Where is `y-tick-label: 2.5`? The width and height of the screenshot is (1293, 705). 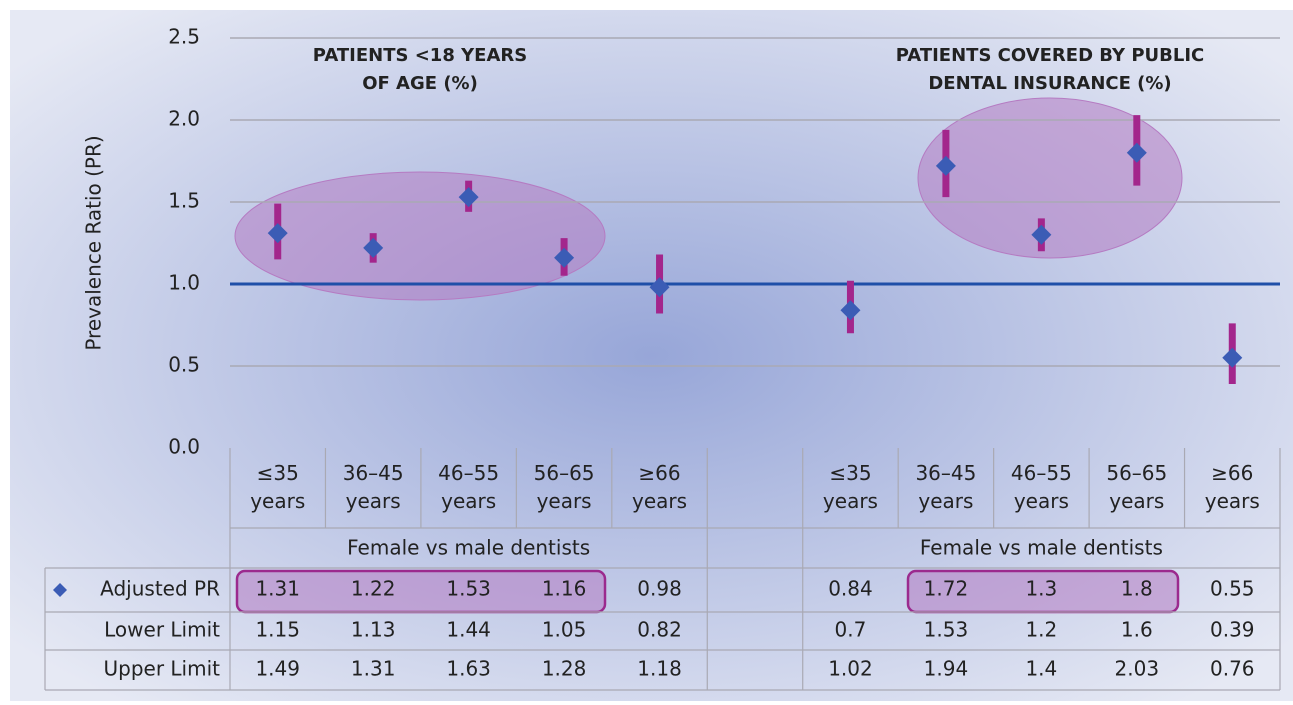 y-tick-label: 2.5 is located at coordinates (184, 37).